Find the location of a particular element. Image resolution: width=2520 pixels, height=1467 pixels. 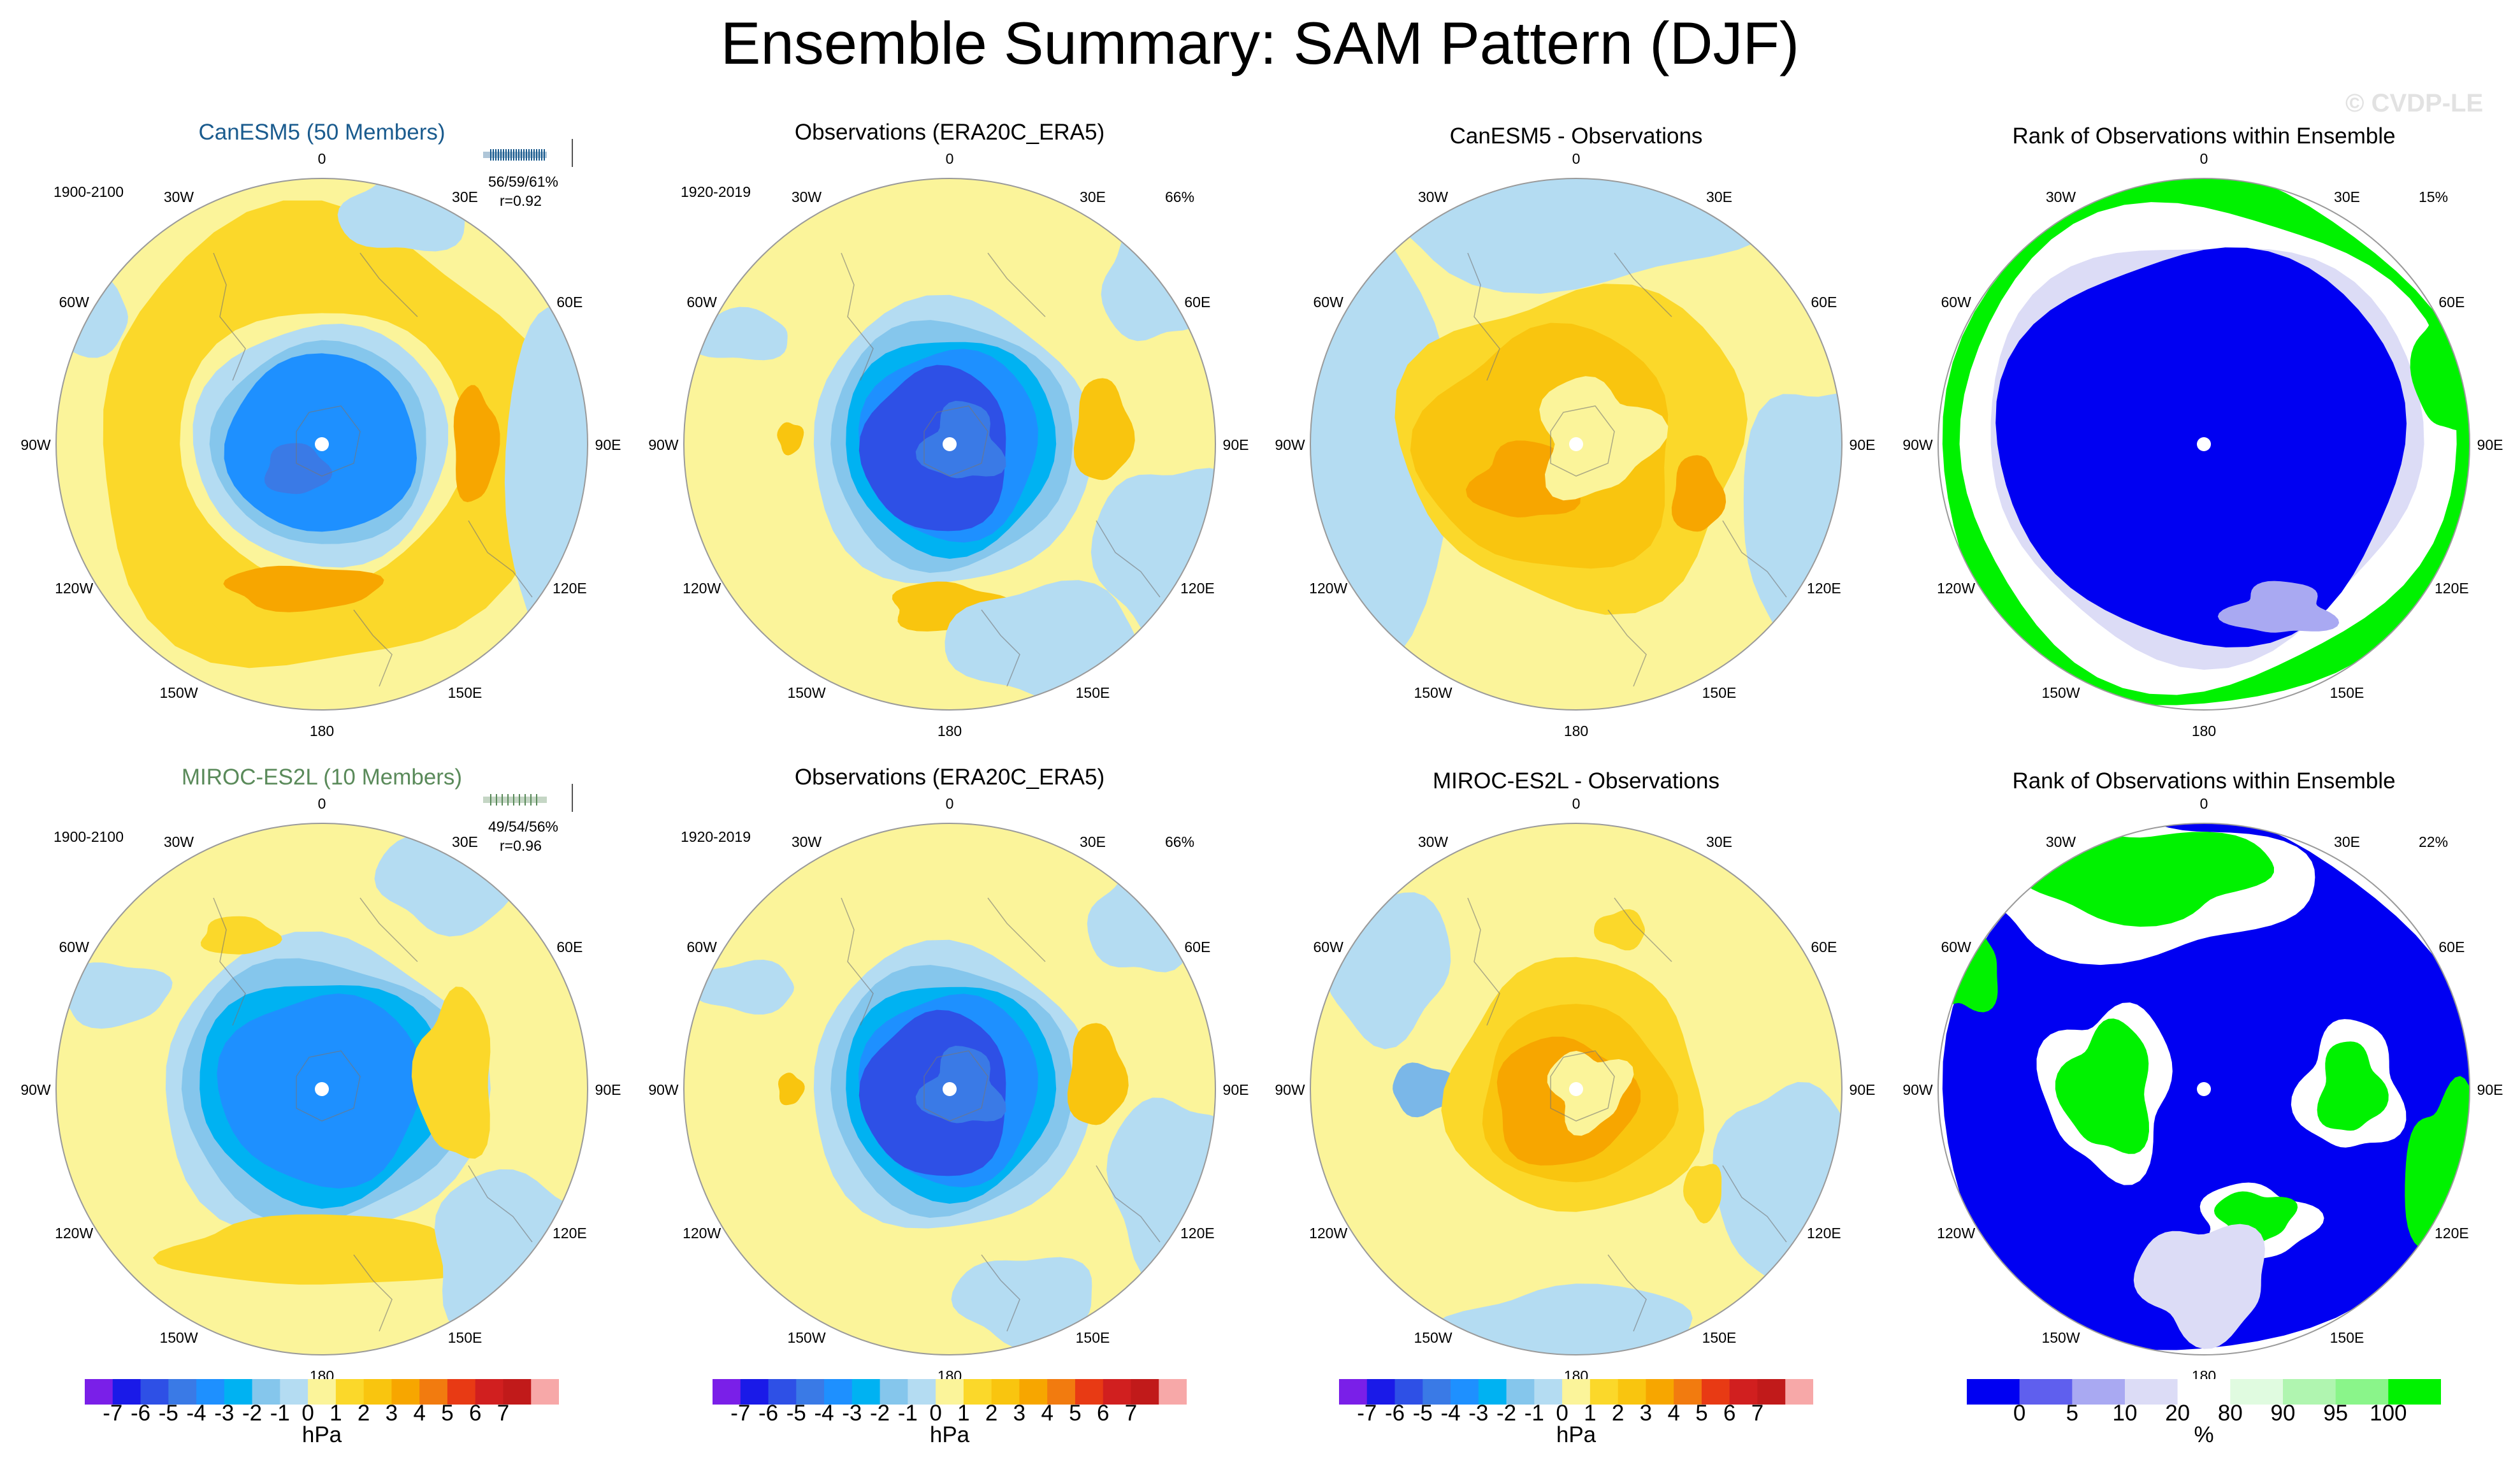

rank-0-lon-label: 180 is located at coordinates (2204, 731).